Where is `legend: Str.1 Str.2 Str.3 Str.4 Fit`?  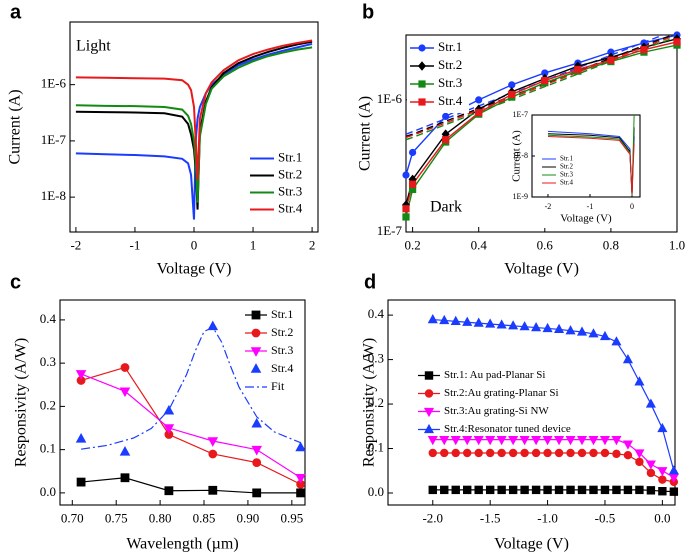 legend: Str.1 Str.2 Str.3 Str.4 Fit is located at coordinates (269, 350).